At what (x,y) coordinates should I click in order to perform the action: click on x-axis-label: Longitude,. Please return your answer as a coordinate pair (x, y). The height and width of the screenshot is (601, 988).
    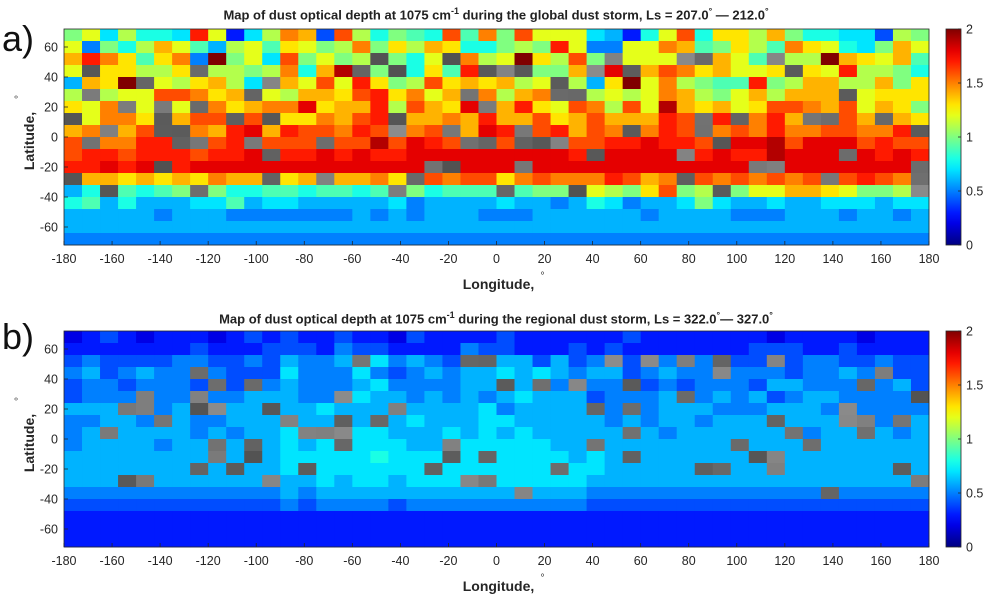
    Looking at the image, I should click on (499, 586).